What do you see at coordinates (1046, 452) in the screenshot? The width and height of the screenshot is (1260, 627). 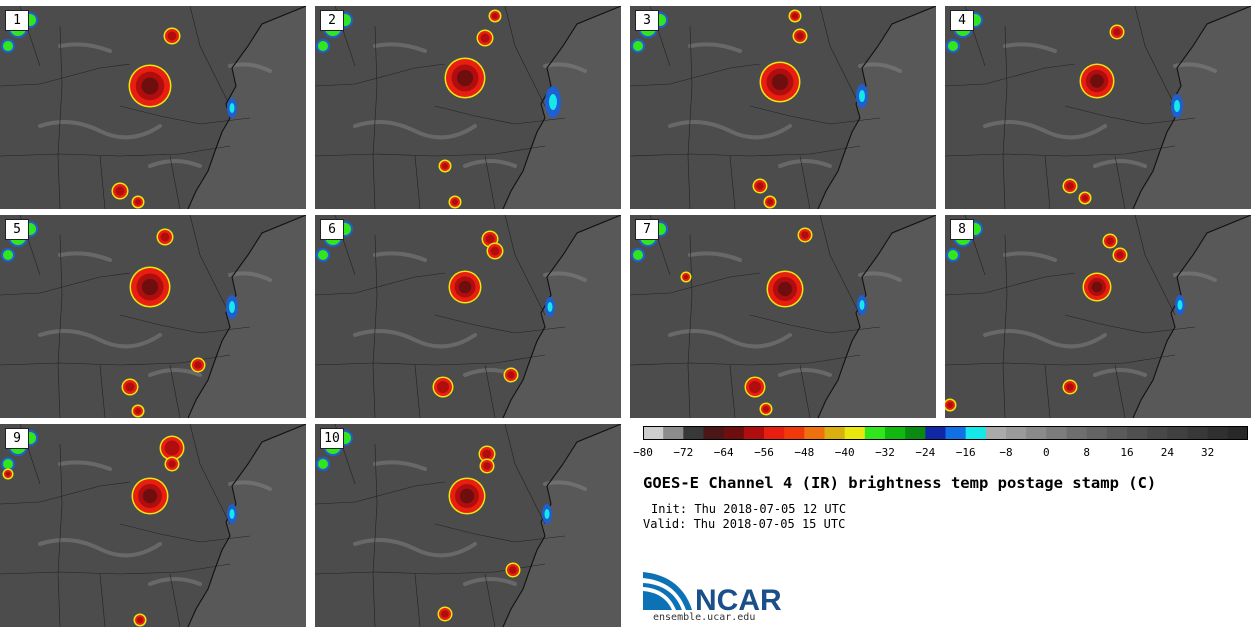 I see `colorbar-tick-label: 0` at bounding box center [1046, 452].